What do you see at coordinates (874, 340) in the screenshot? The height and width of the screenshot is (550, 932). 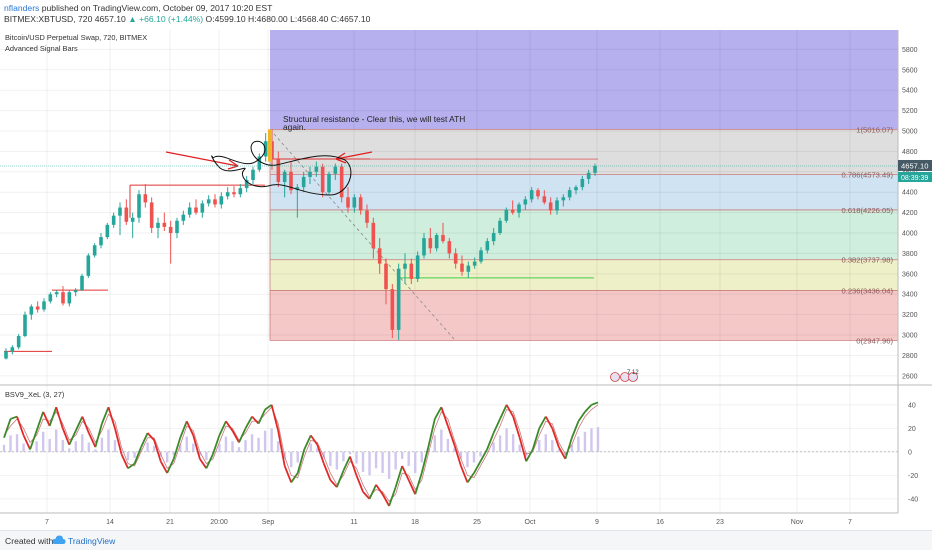 I see `fib-level-label: 0(2947.96)` at bounding box center [874, 340].